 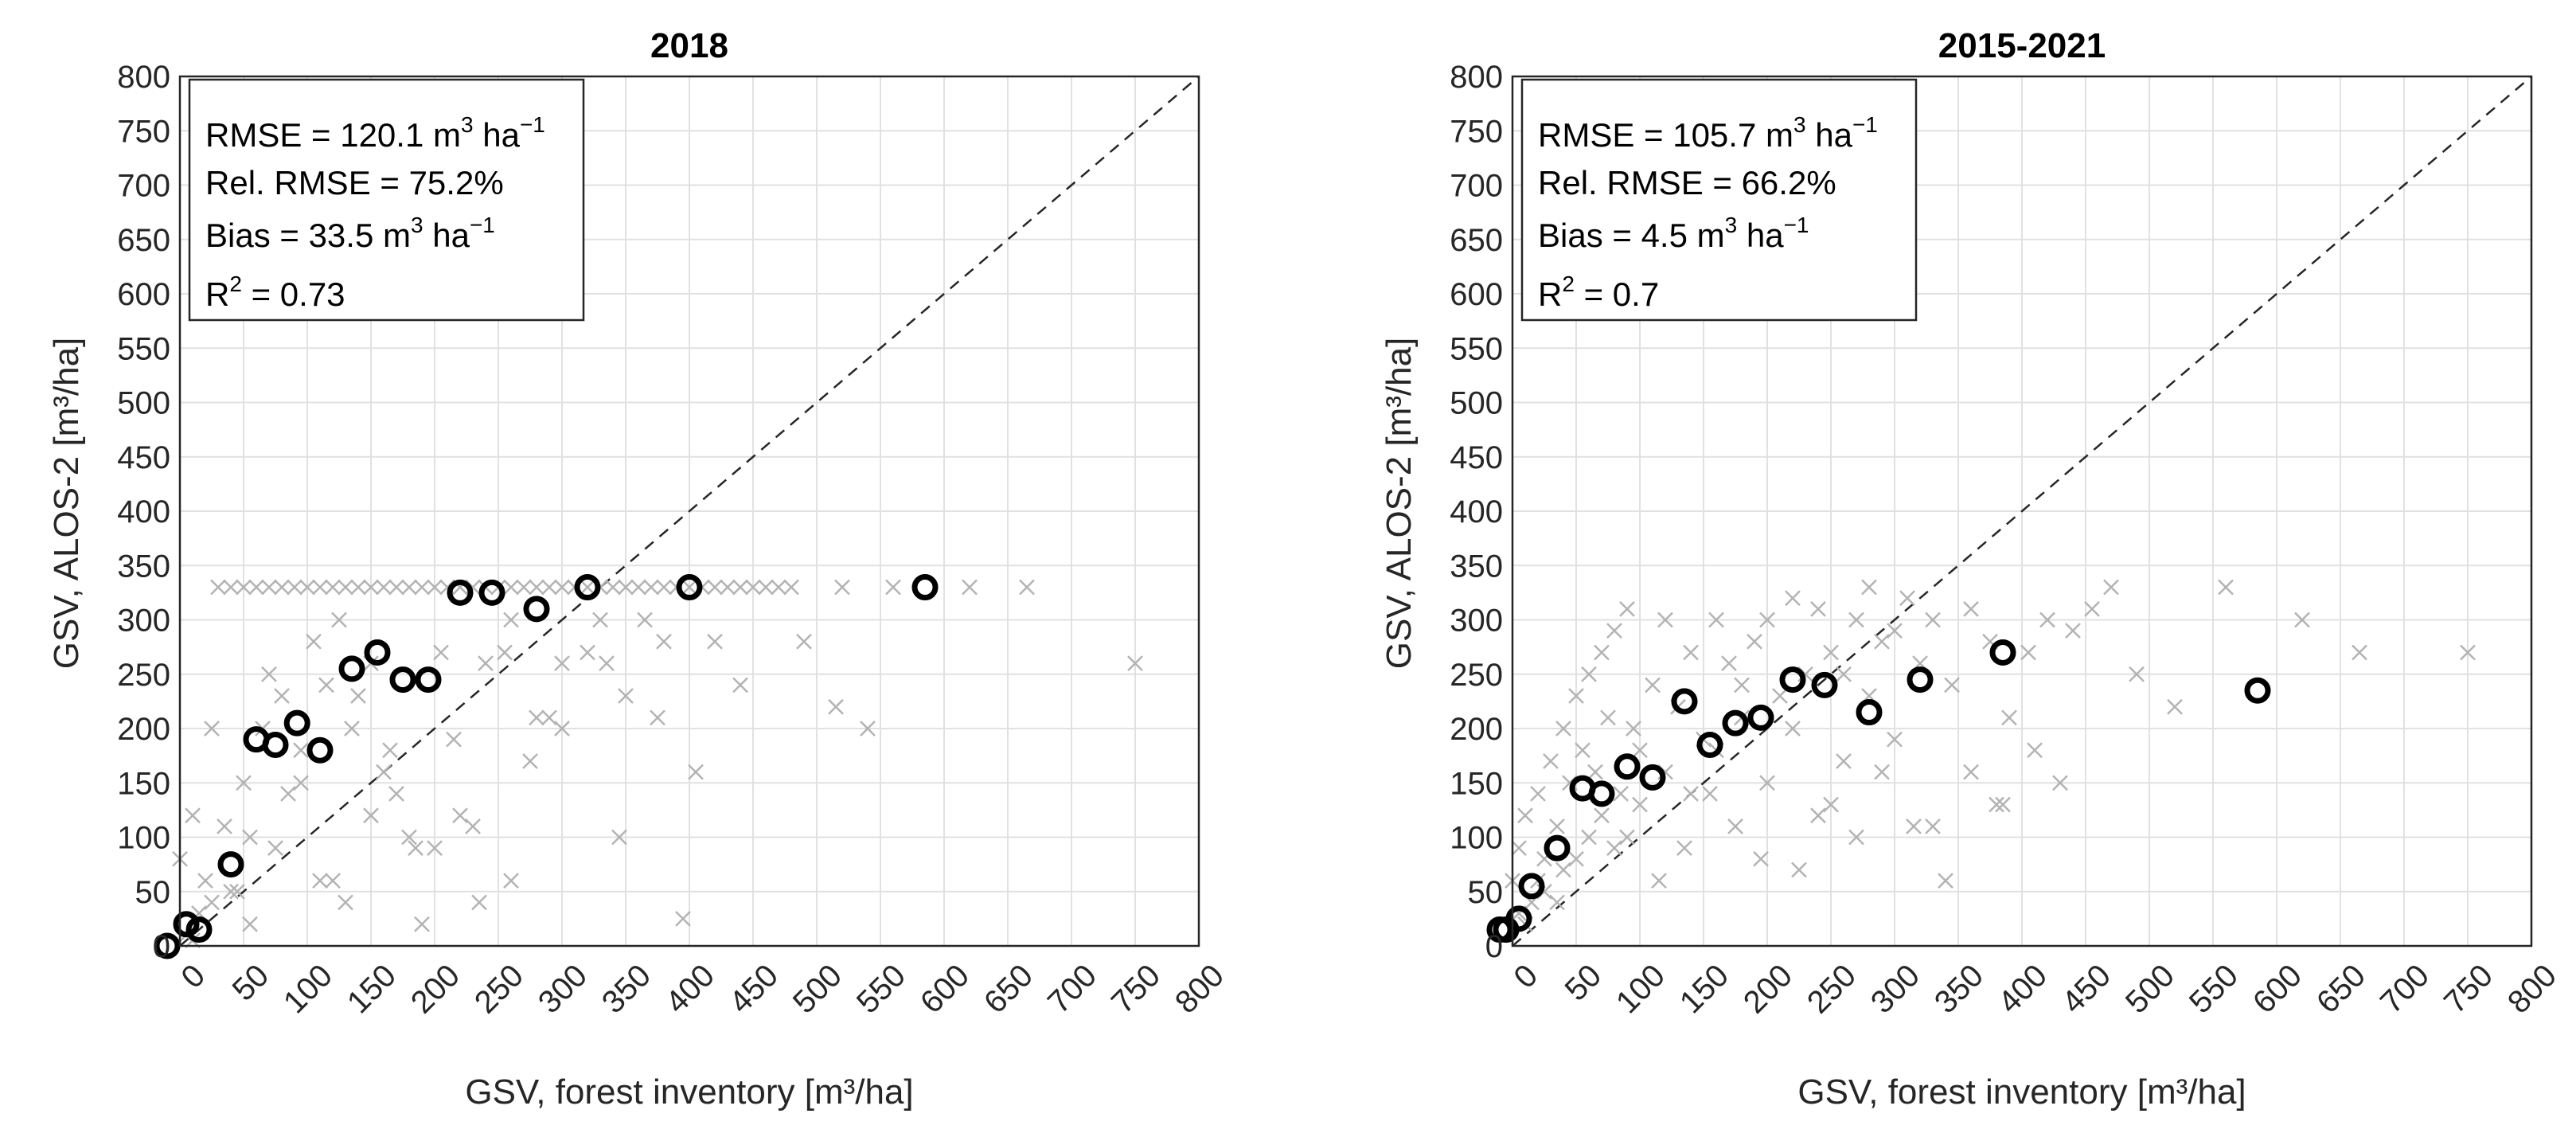 What do you see at coordinates (153, 892) in the screenshot?
I see `y-tick-label: 50` at bounding box center [153, 892].